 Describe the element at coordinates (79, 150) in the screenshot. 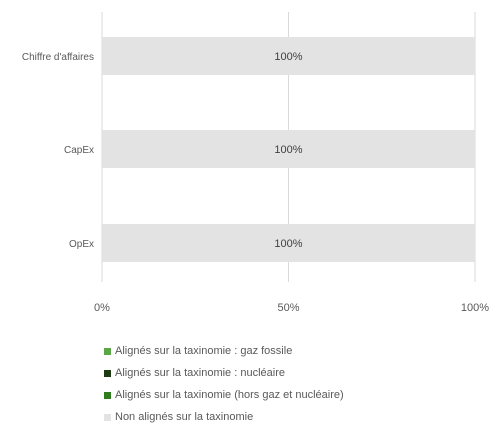

I see `category-label: CapEx` at that location.